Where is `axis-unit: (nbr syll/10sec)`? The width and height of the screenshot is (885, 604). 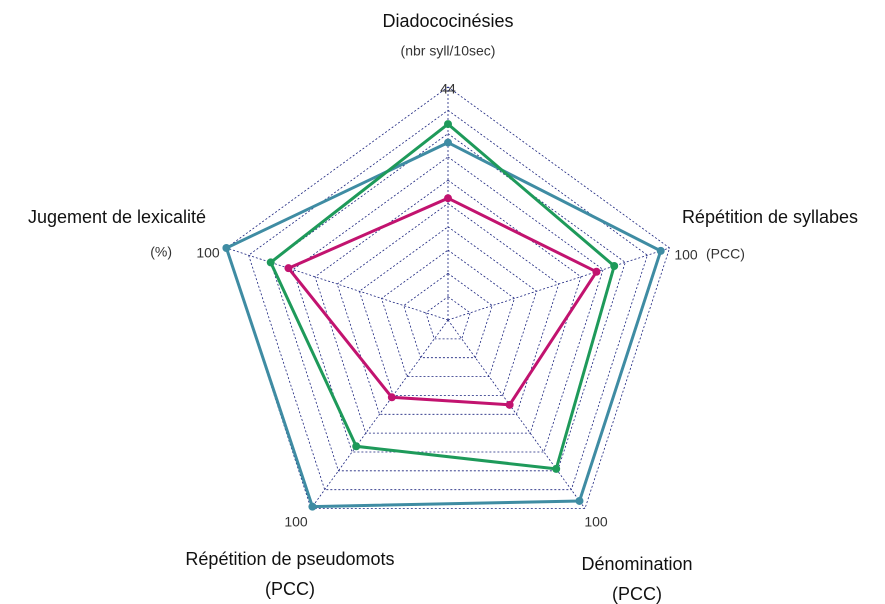 axis-unit: (nbr syll/10sec) is located at coordinates (448, 51).